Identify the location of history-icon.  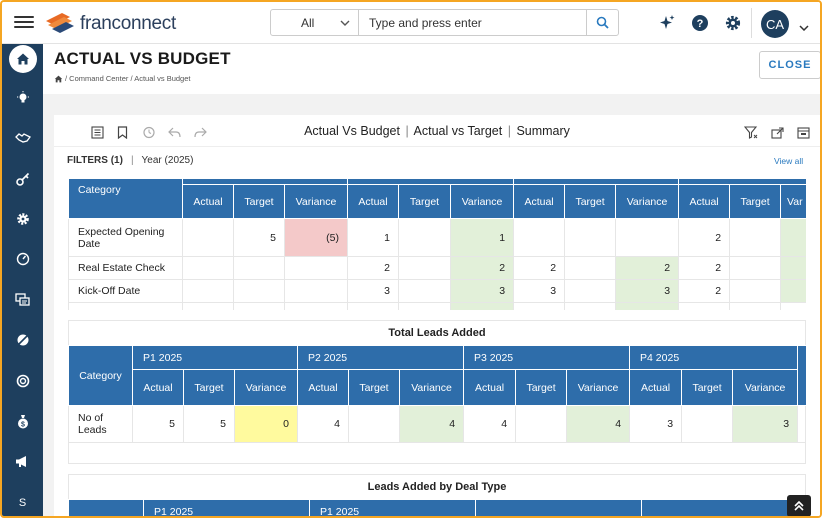
(148, 132).